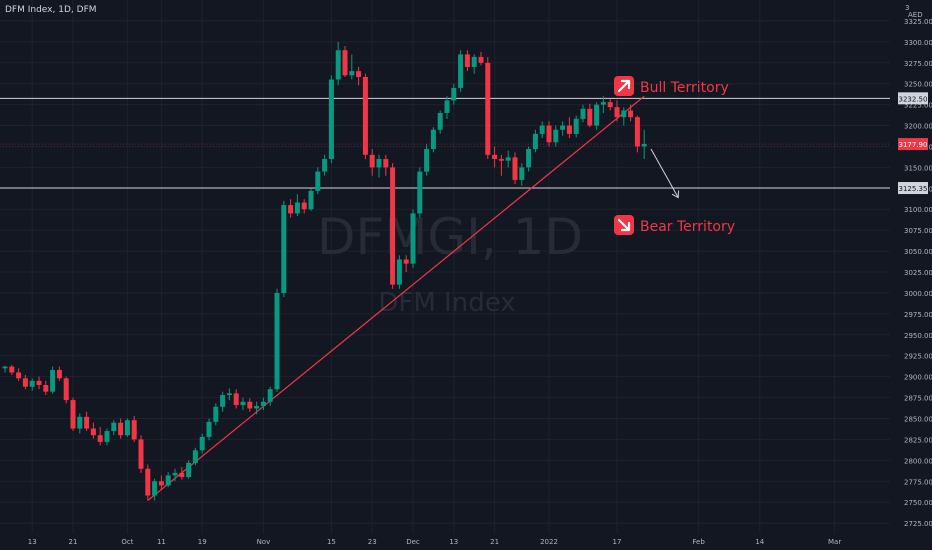  I want to click on projection-line, so click(664, 173).